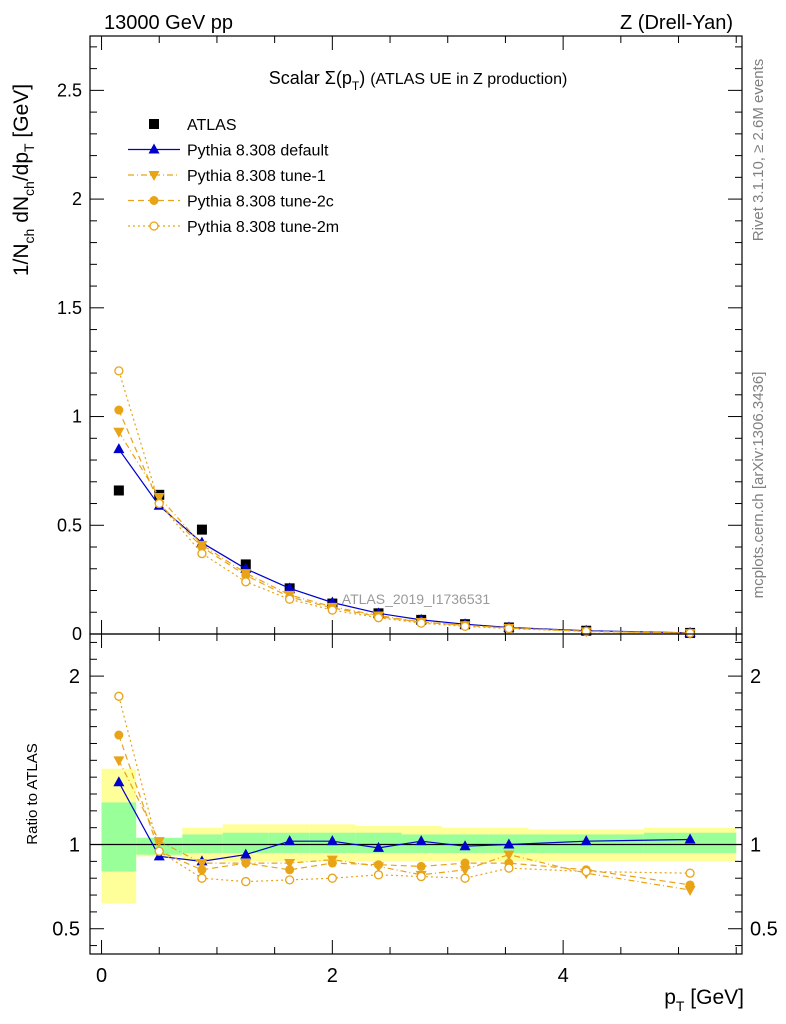 This screenshot has height=1024, width=786. Describe the element at coordinates (676, 23) in the screenshot. I see `header-right: Z (Drell-Yan)` at that location.